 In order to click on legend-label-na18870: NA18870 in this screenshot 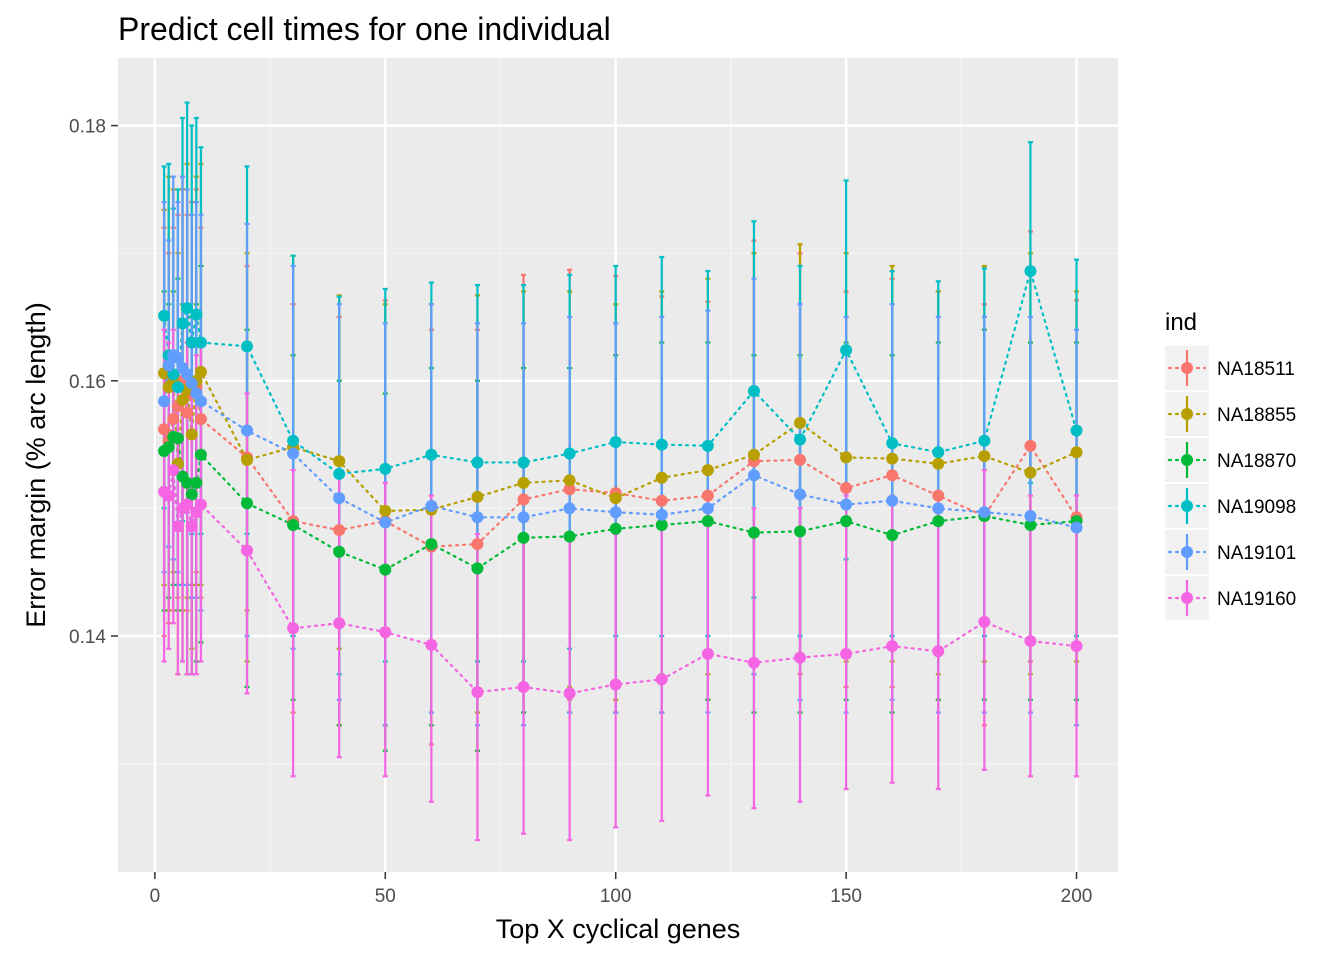, I will do `click(1256, 461)`.